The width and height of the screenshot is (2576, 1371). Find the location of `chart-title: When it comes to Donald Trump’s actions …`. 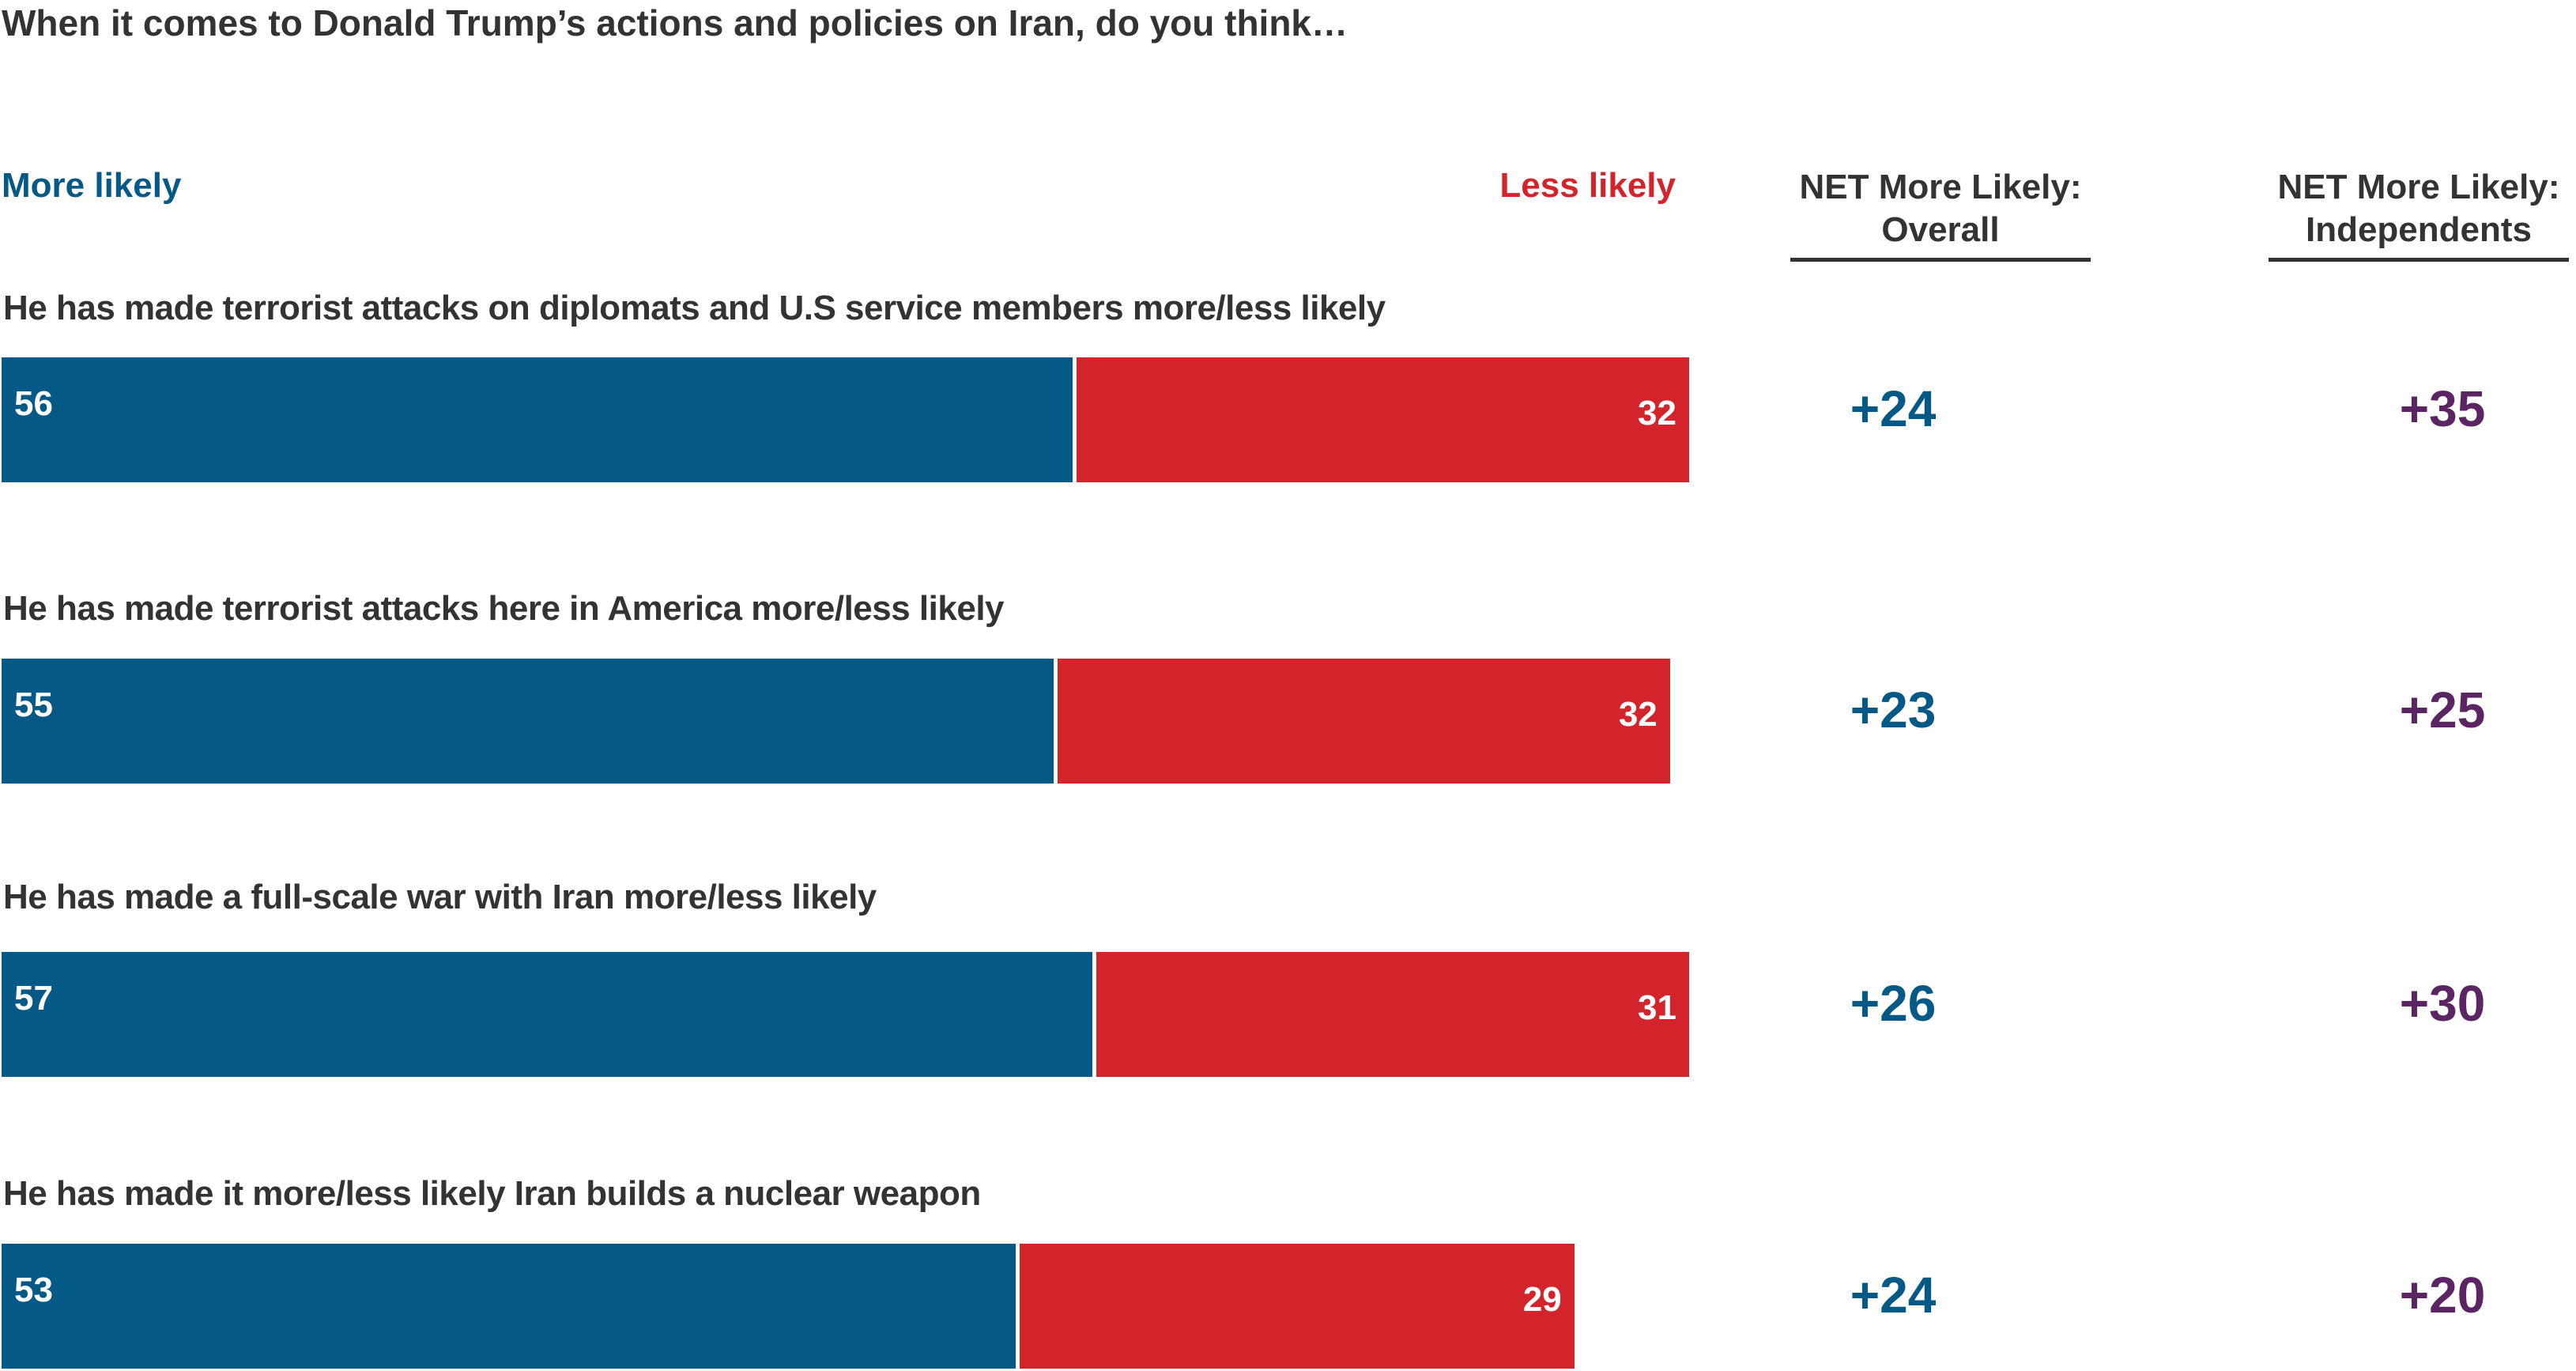

chart-title: When it comes to Donald Trump’s actions … is located at coordinates (675, 22).